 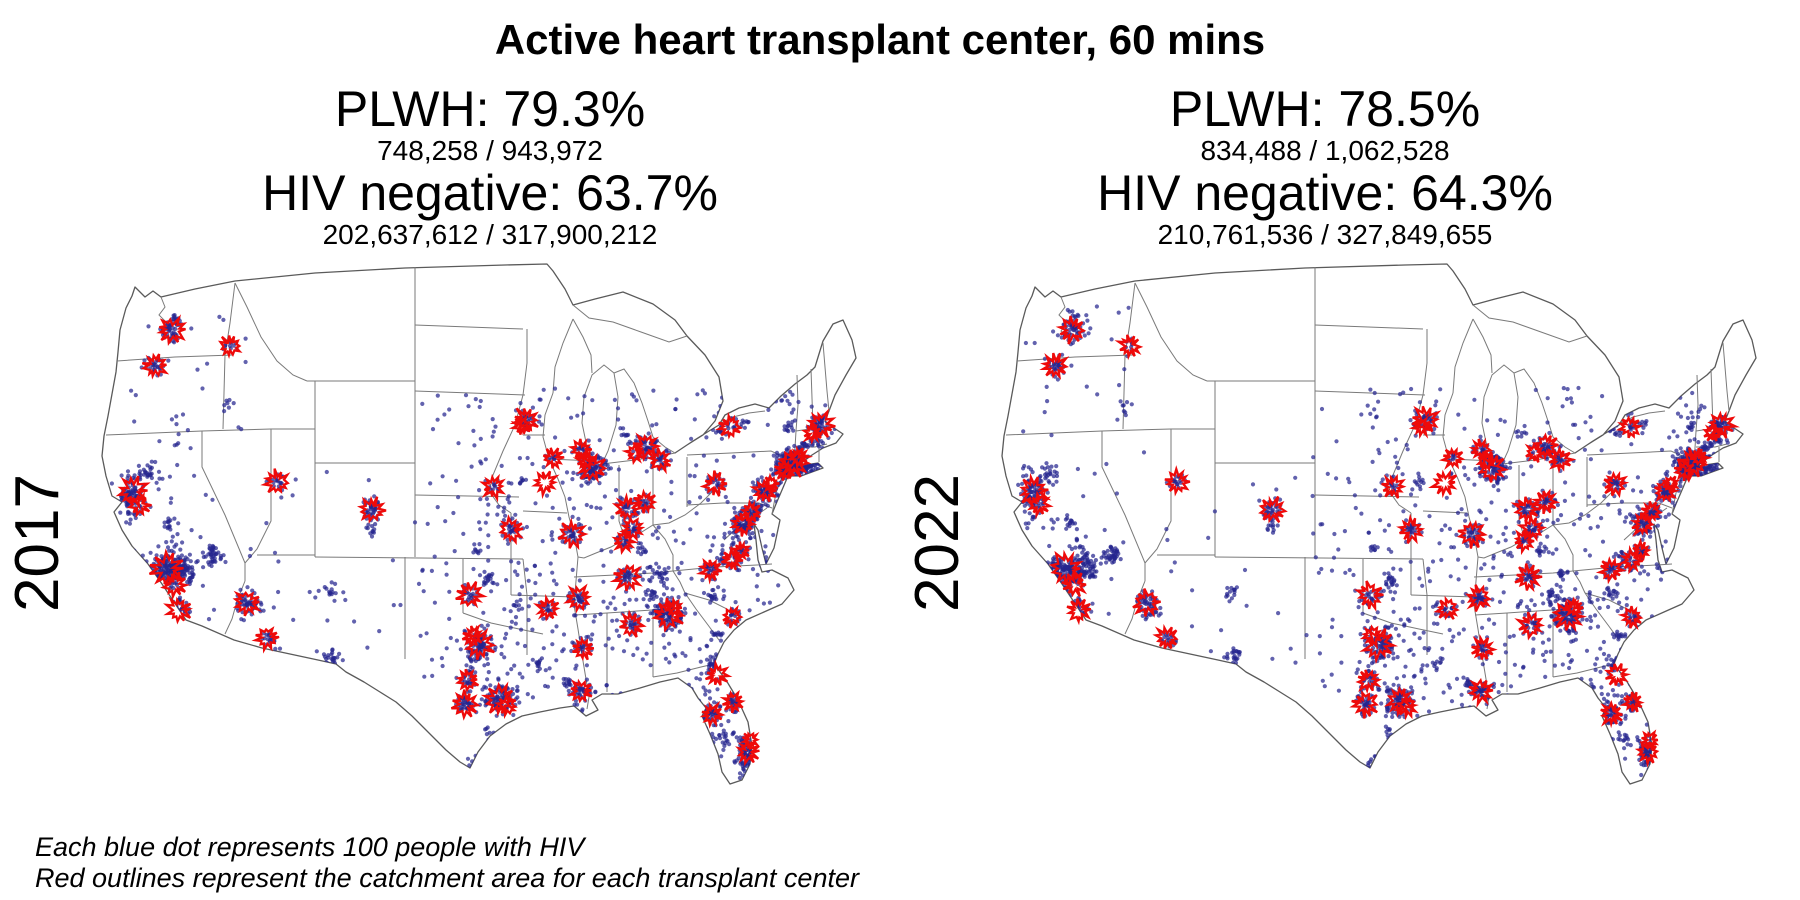 What do you see at coordinates (937, 543) in the screenshot?
I see `year-label-2022: 2022` at bounding box center [937, 543].